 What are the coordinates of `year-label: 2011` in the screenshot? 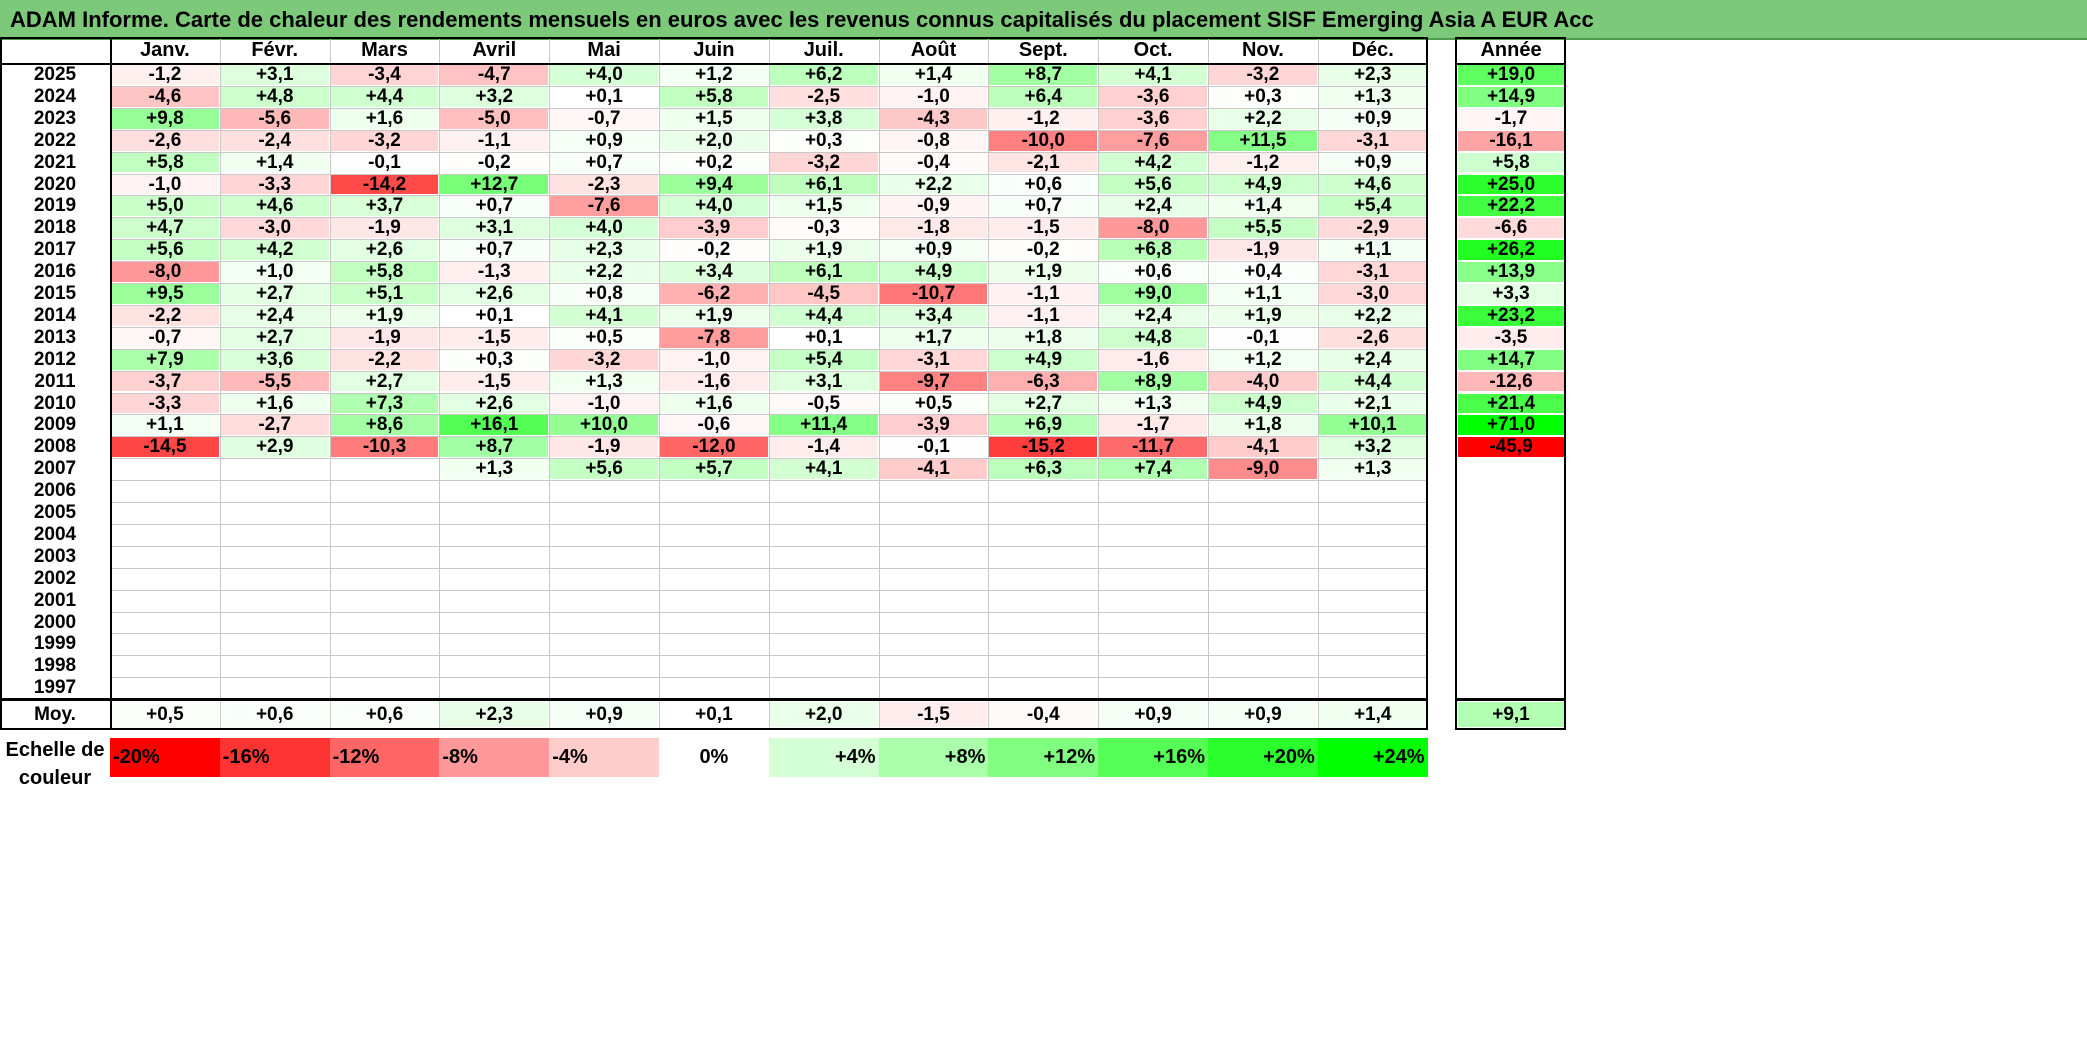 It's located at (55, 381).